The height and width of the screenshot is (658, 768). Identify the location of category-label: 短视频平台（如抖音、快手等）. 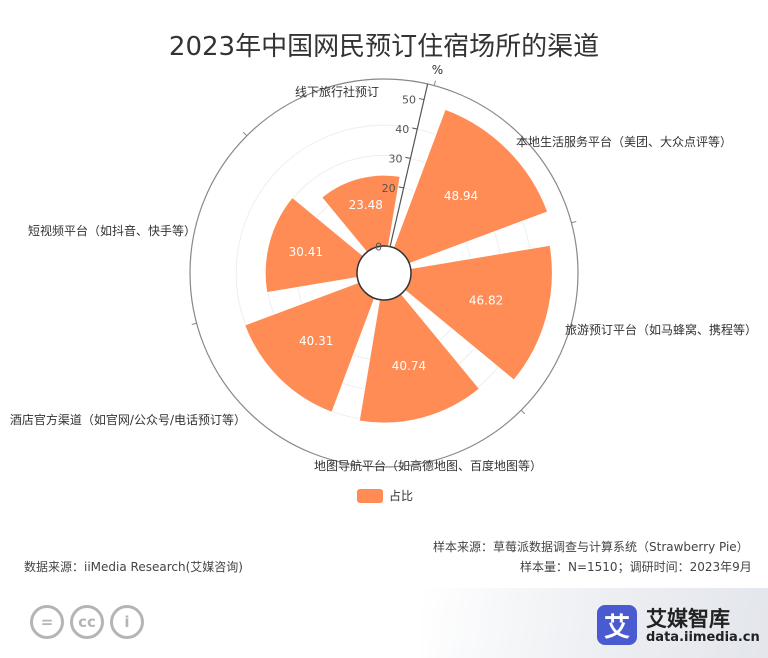
(112, 230).